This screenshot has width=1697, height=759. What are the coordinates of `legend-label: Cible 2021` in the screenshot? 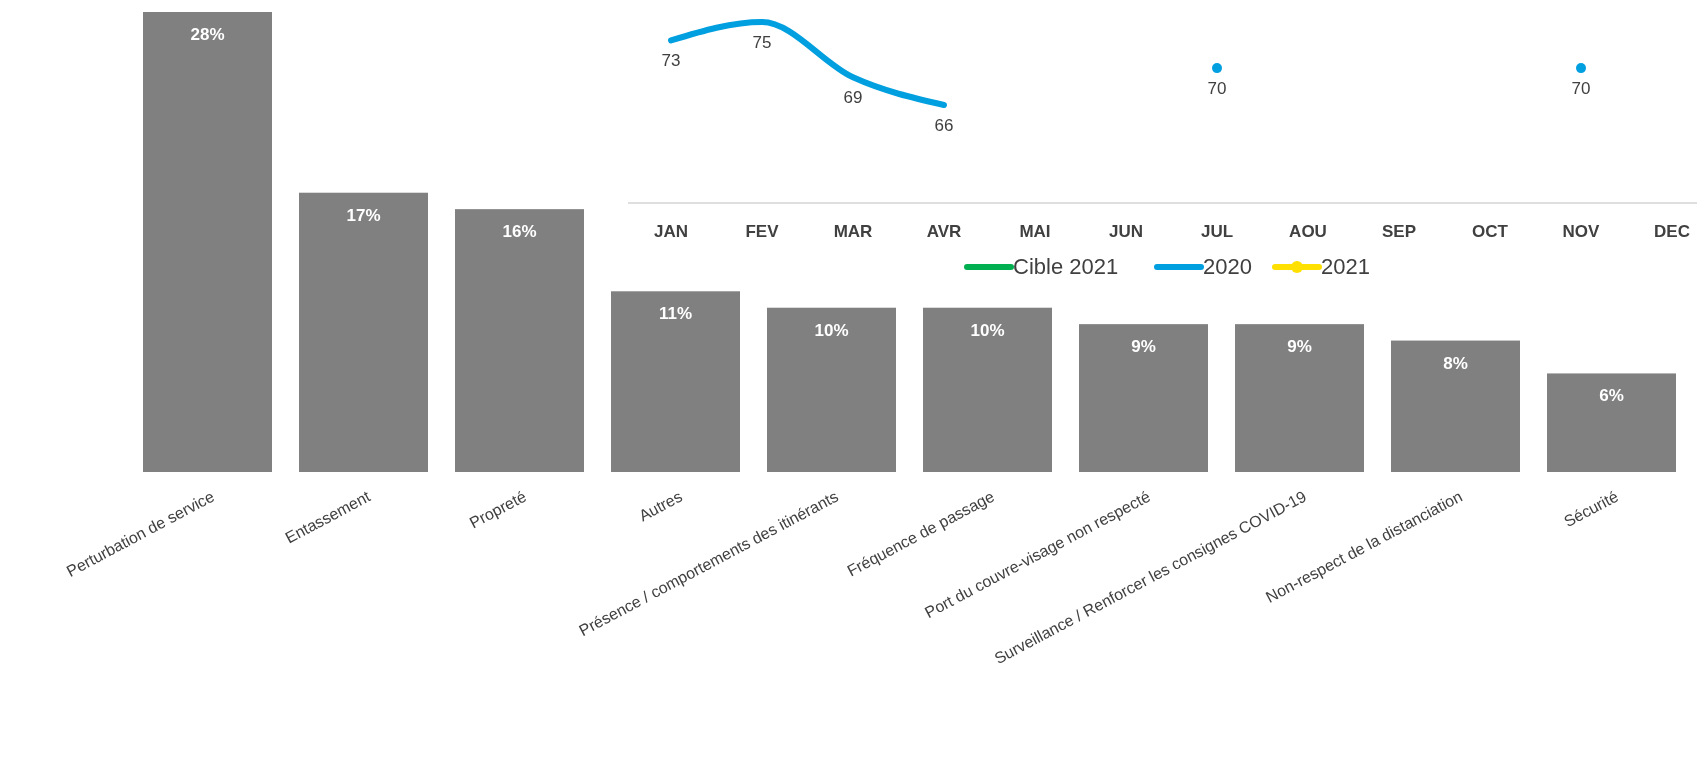 It's located at (1066, 266).